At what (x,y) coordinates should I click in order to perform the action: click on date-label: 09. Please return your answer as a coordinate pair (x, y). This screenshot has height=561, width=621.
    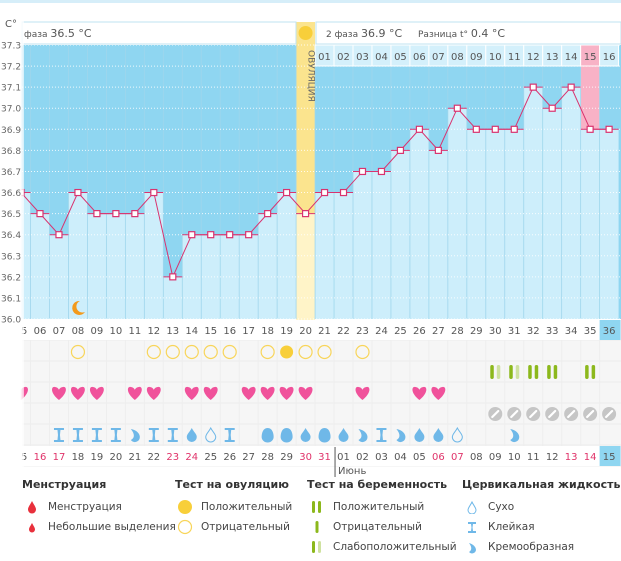
    Looking at the image, I should click on (495, 457).